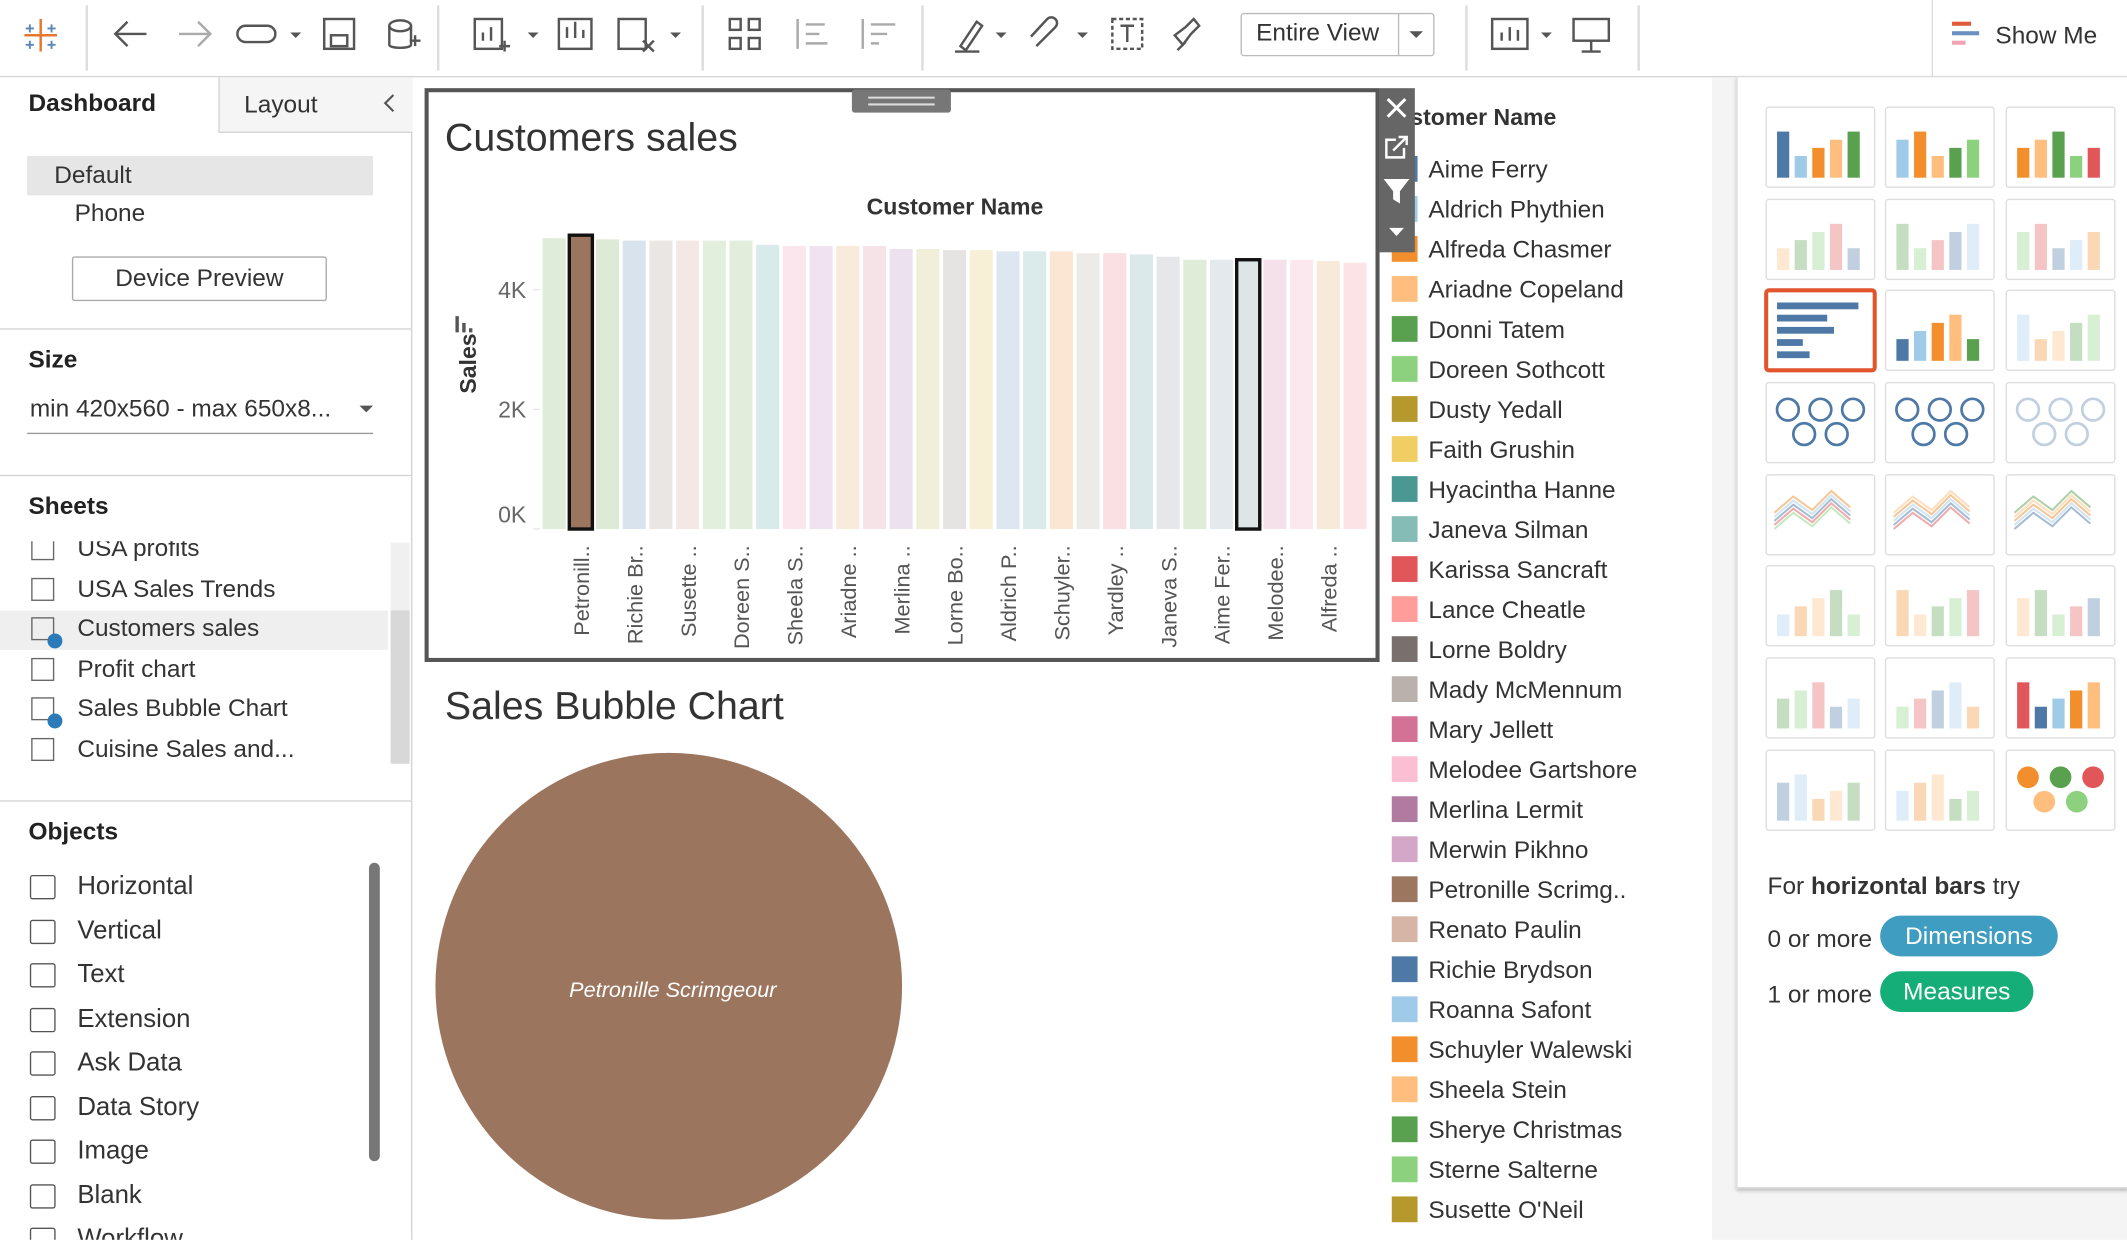  I want to click on legend-item: Schuyler Walewski, so click(1530, 1050).